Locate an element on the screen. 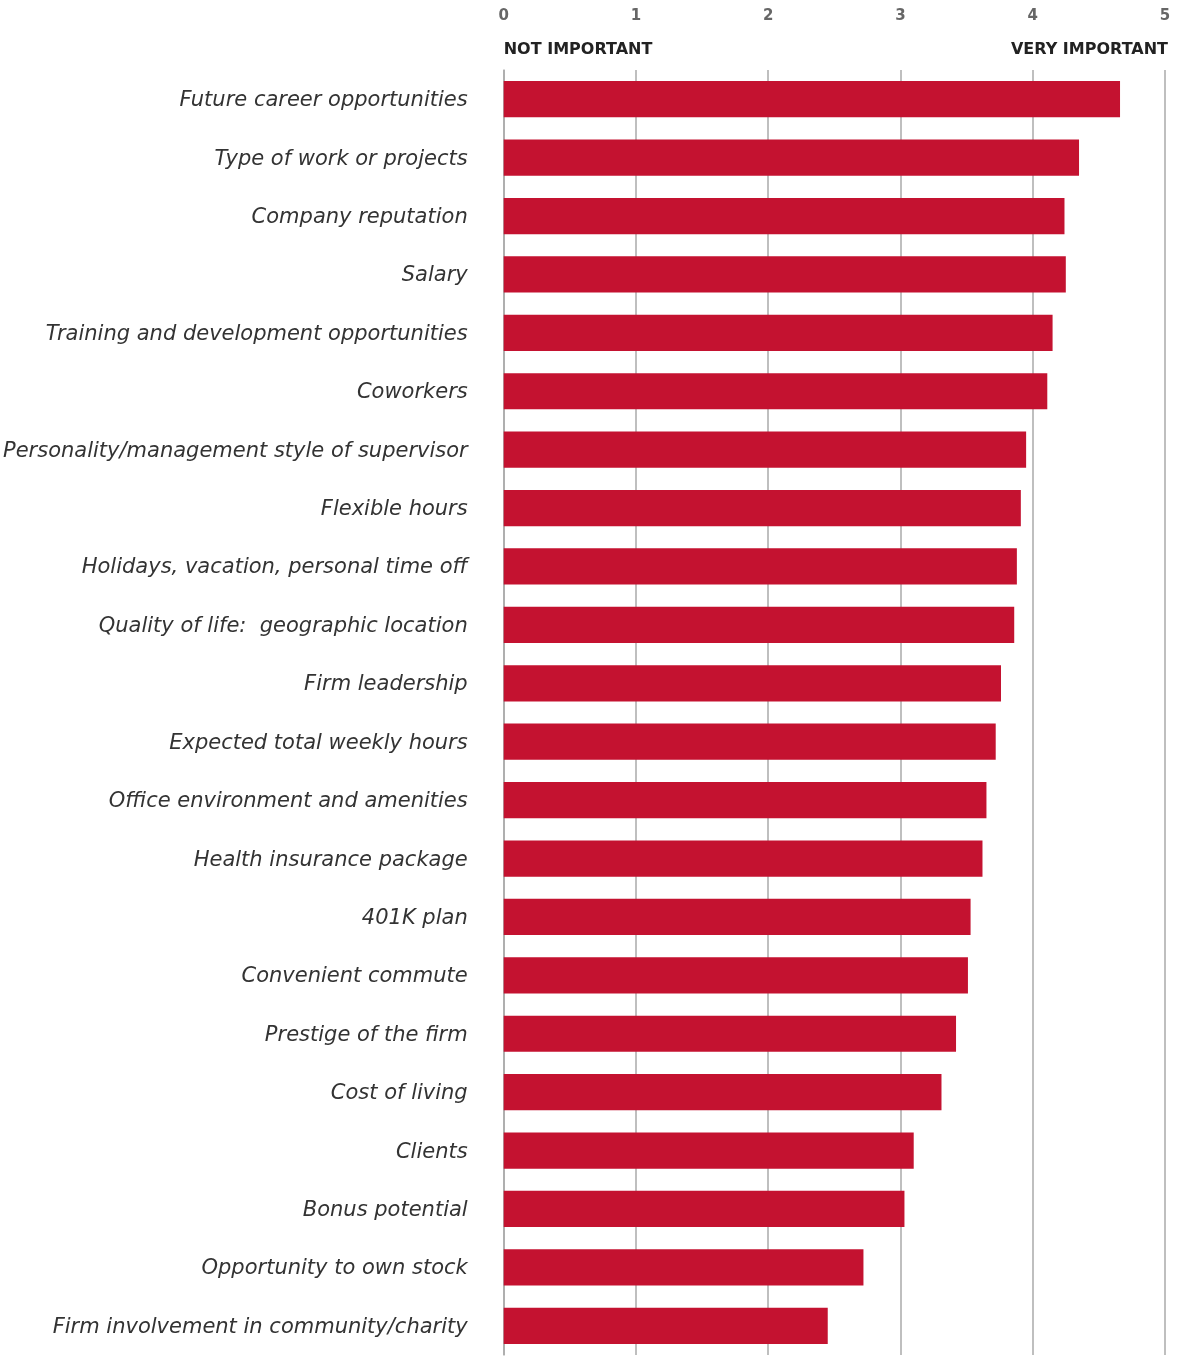 The image size is (1177, 1357). y-tick-label: Training and development opportunities is located at coordinates (256, 332).